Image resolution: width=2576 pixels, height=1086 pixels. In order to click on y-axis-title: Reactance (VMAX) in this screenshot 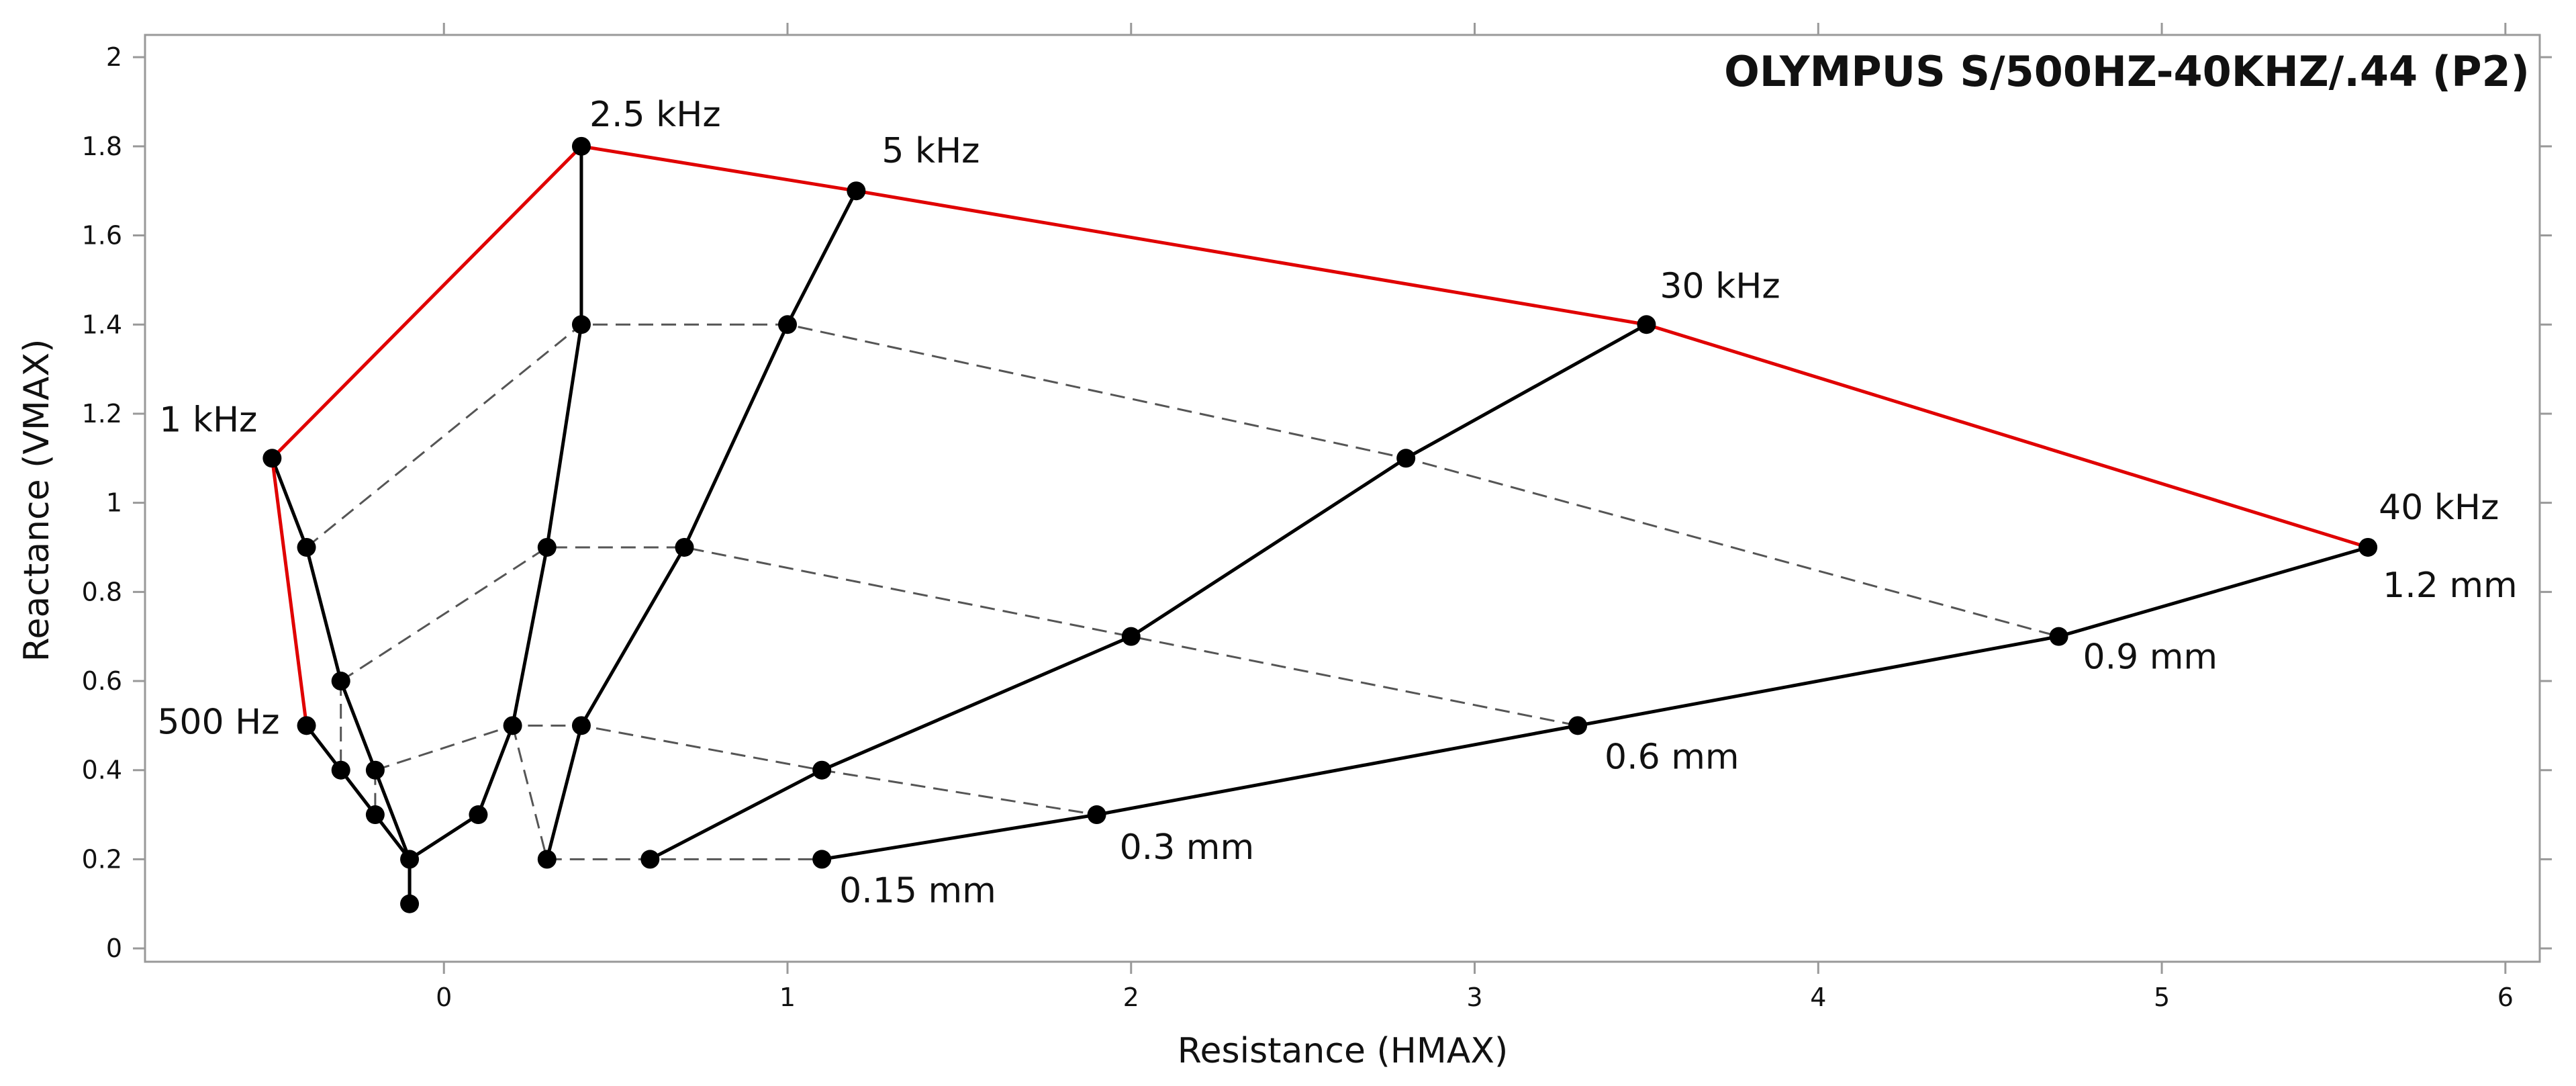, I will do `click(37, 501)`.